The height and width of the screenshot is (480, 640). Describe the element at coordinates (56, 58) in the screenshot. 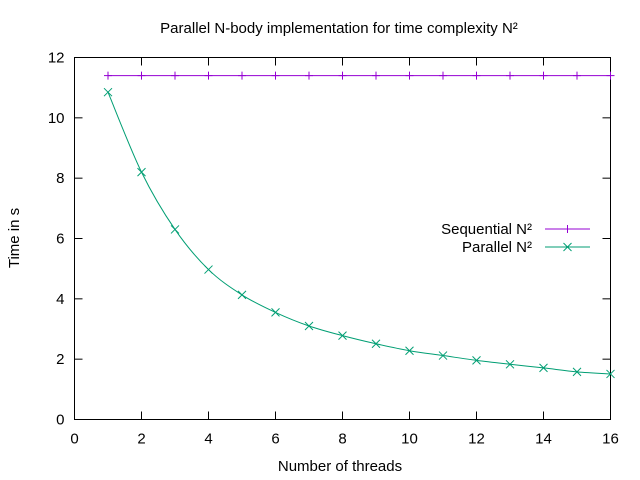

I see `y-tick-label: 12` at that location.